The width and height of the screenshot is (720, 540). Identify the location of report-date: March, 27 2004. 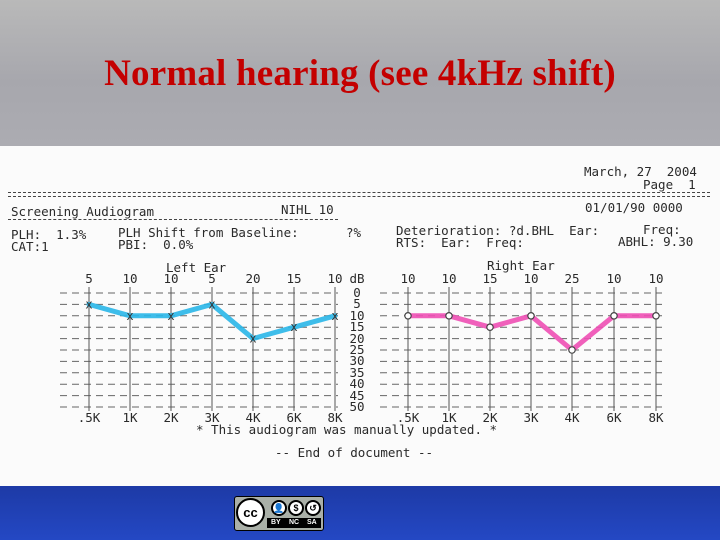
(640, 171).